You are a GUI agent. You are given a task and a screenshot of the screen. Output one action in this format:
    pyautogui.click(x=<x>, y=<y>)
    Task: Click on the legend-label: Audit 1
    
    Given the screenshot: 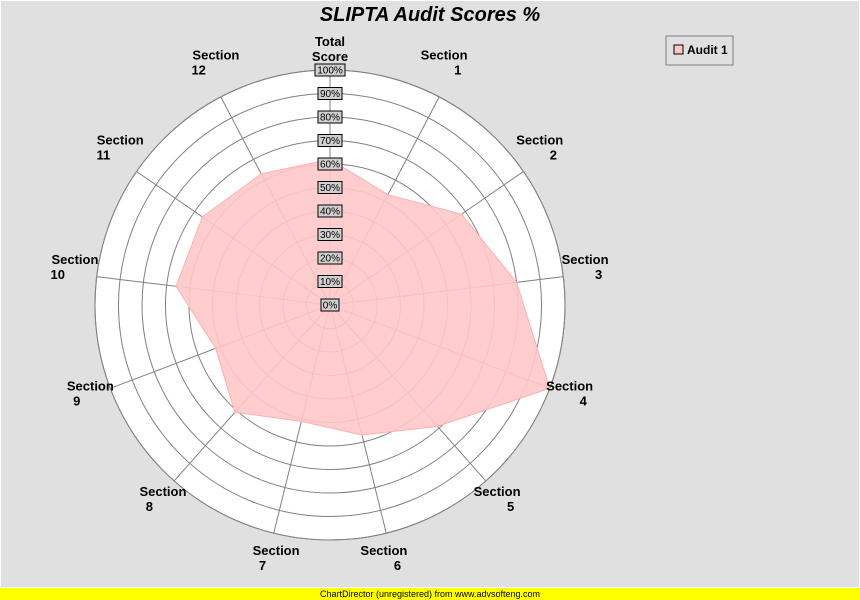 What is the action you would take?
    pyautogui.click(x=707, y=50)
    